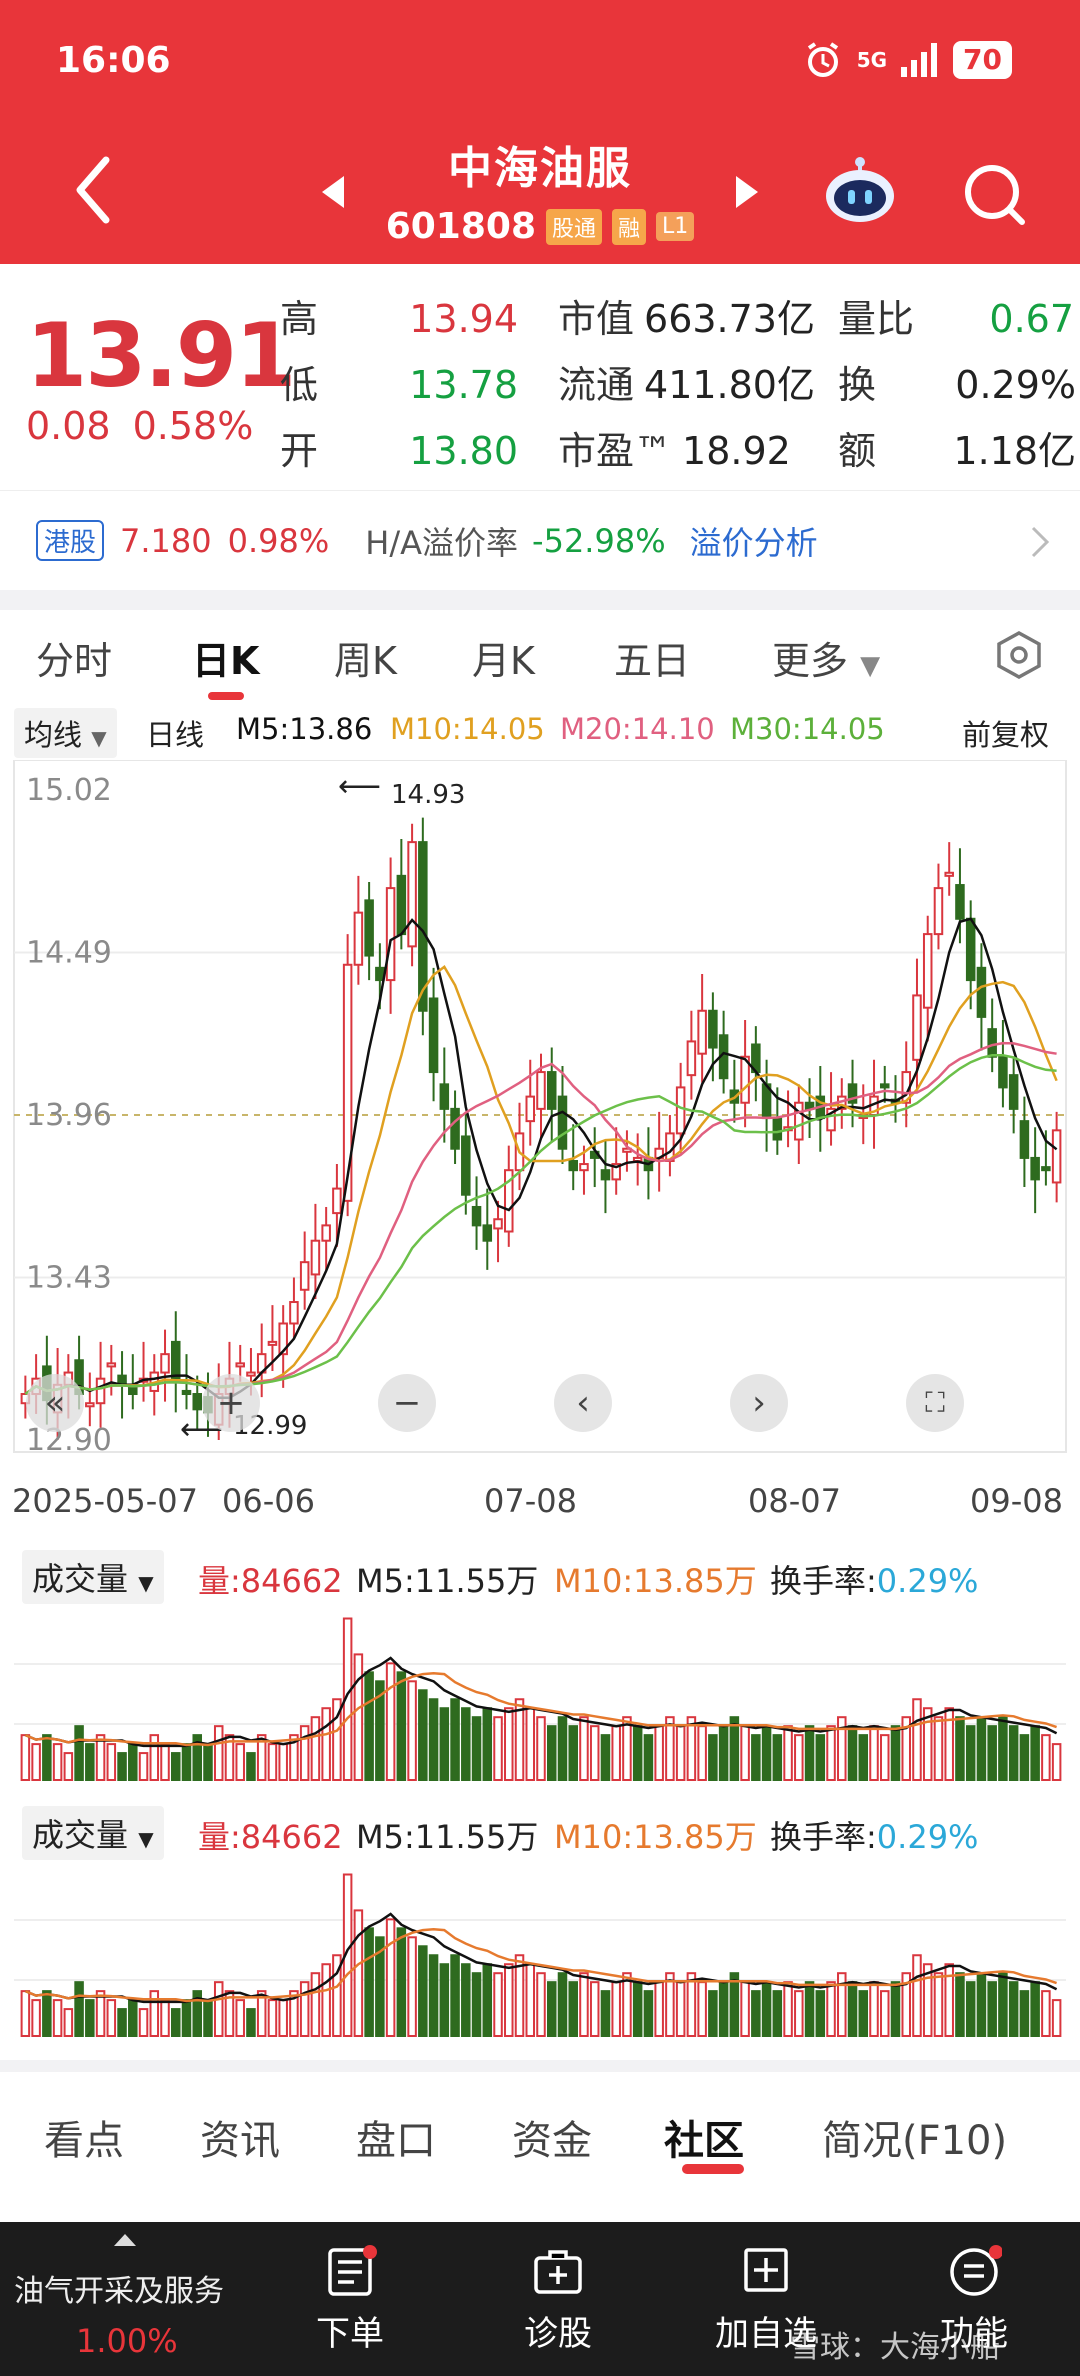  What do you see at coordinates (55, 1403) in the screenshot?
I see `rewind-button: «` at bounding box center [55, 1403].